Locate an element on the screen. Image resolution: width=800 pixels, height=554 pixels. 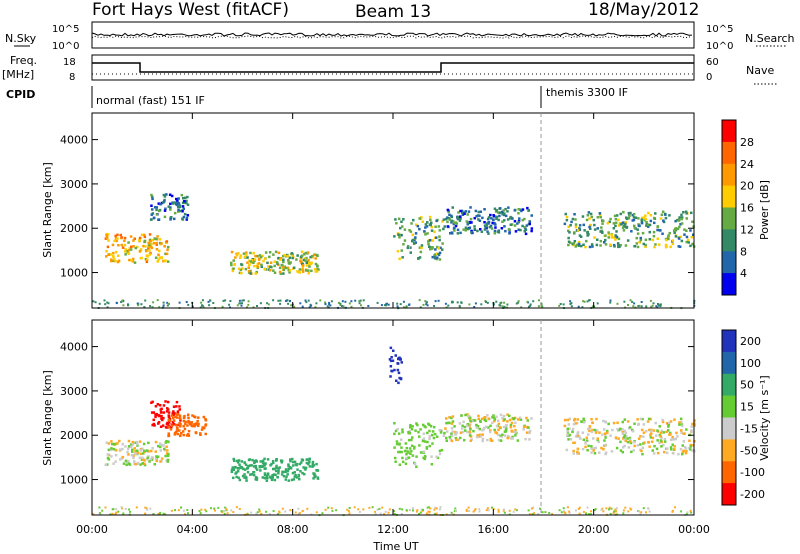
xtick-label-5: 20:00 is located at coordinates (594, 529).